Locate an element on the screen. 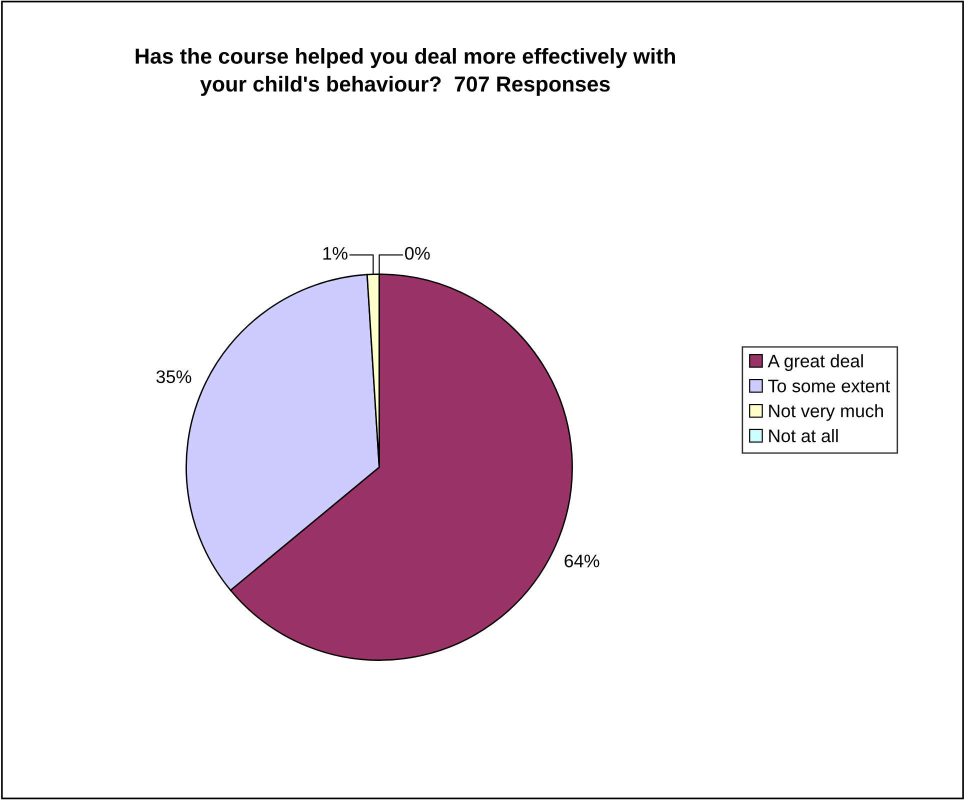  legend-label: A great deal is located at coordinates (815, 362).